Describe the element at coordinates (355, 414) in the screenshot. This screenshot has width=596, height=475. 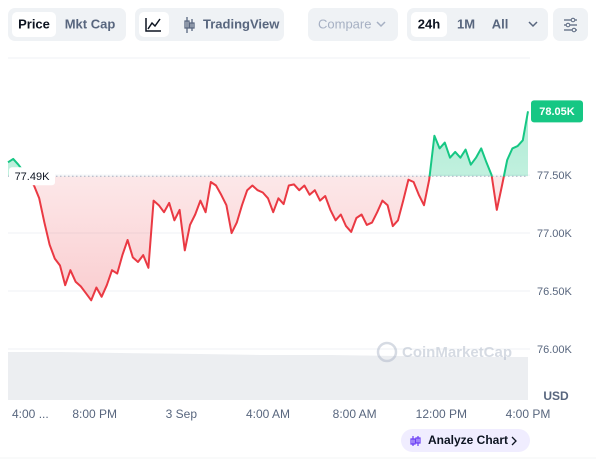
I see `x-tick-label: 8:00 AM` at that location.